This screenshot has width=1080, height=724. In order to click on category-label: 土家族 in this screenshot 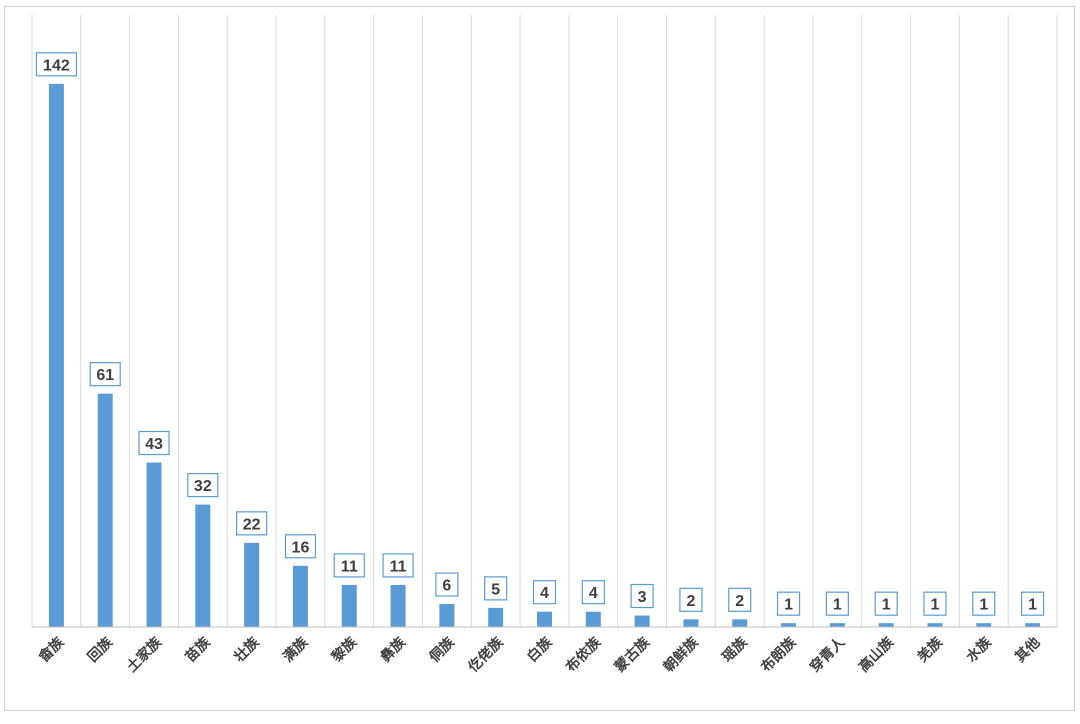, I will do `click(144, 654)`.